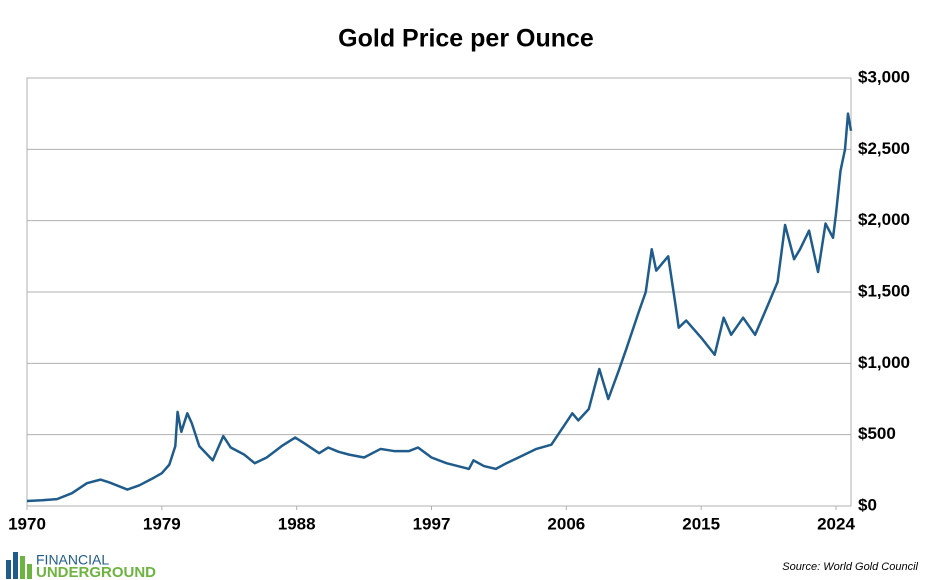  I want to click on x-tick-label: 1970, so click(27, 523).